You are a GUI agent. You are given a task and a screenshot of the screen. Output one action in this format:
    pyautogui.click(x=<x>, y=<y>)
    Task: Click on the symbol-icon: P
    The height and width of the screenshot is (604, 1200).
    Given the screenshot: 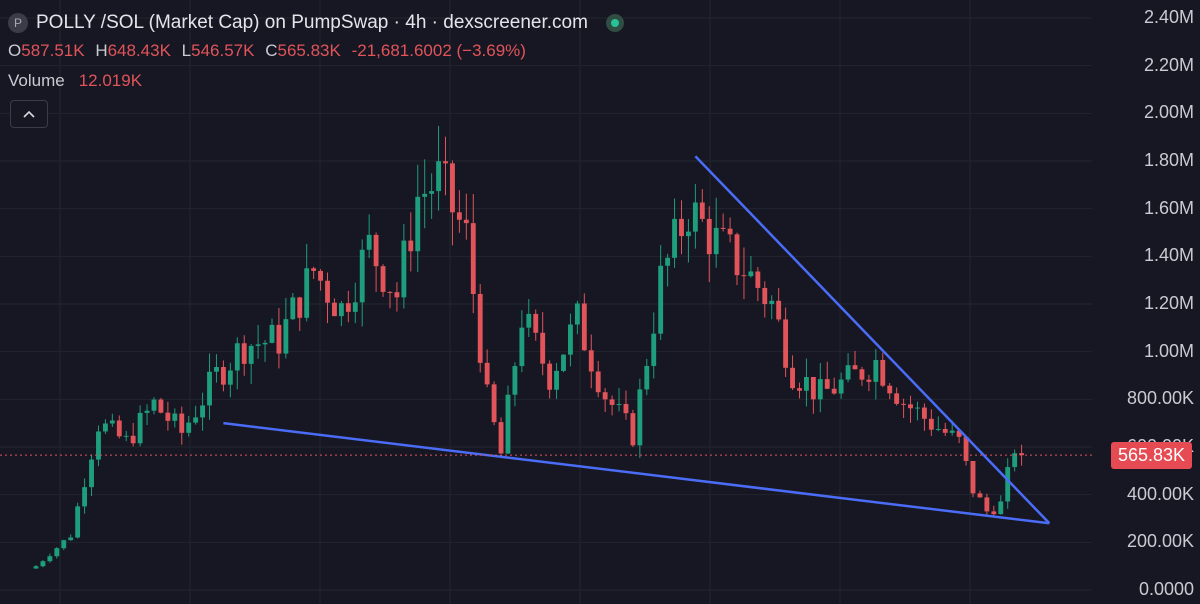 What is the action you would take?
    pyautogui.click(x=18, y=23)
    